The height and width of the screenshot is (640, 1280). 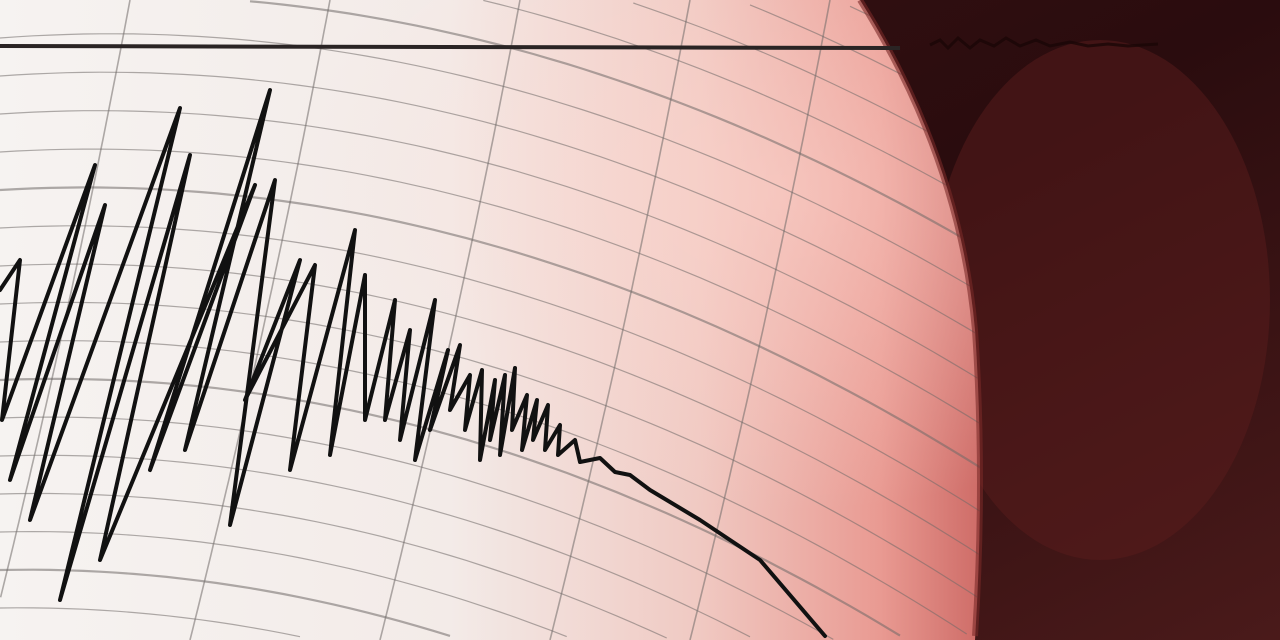 I want to click on paper-edge-shadow, so click(x=920, y=318).